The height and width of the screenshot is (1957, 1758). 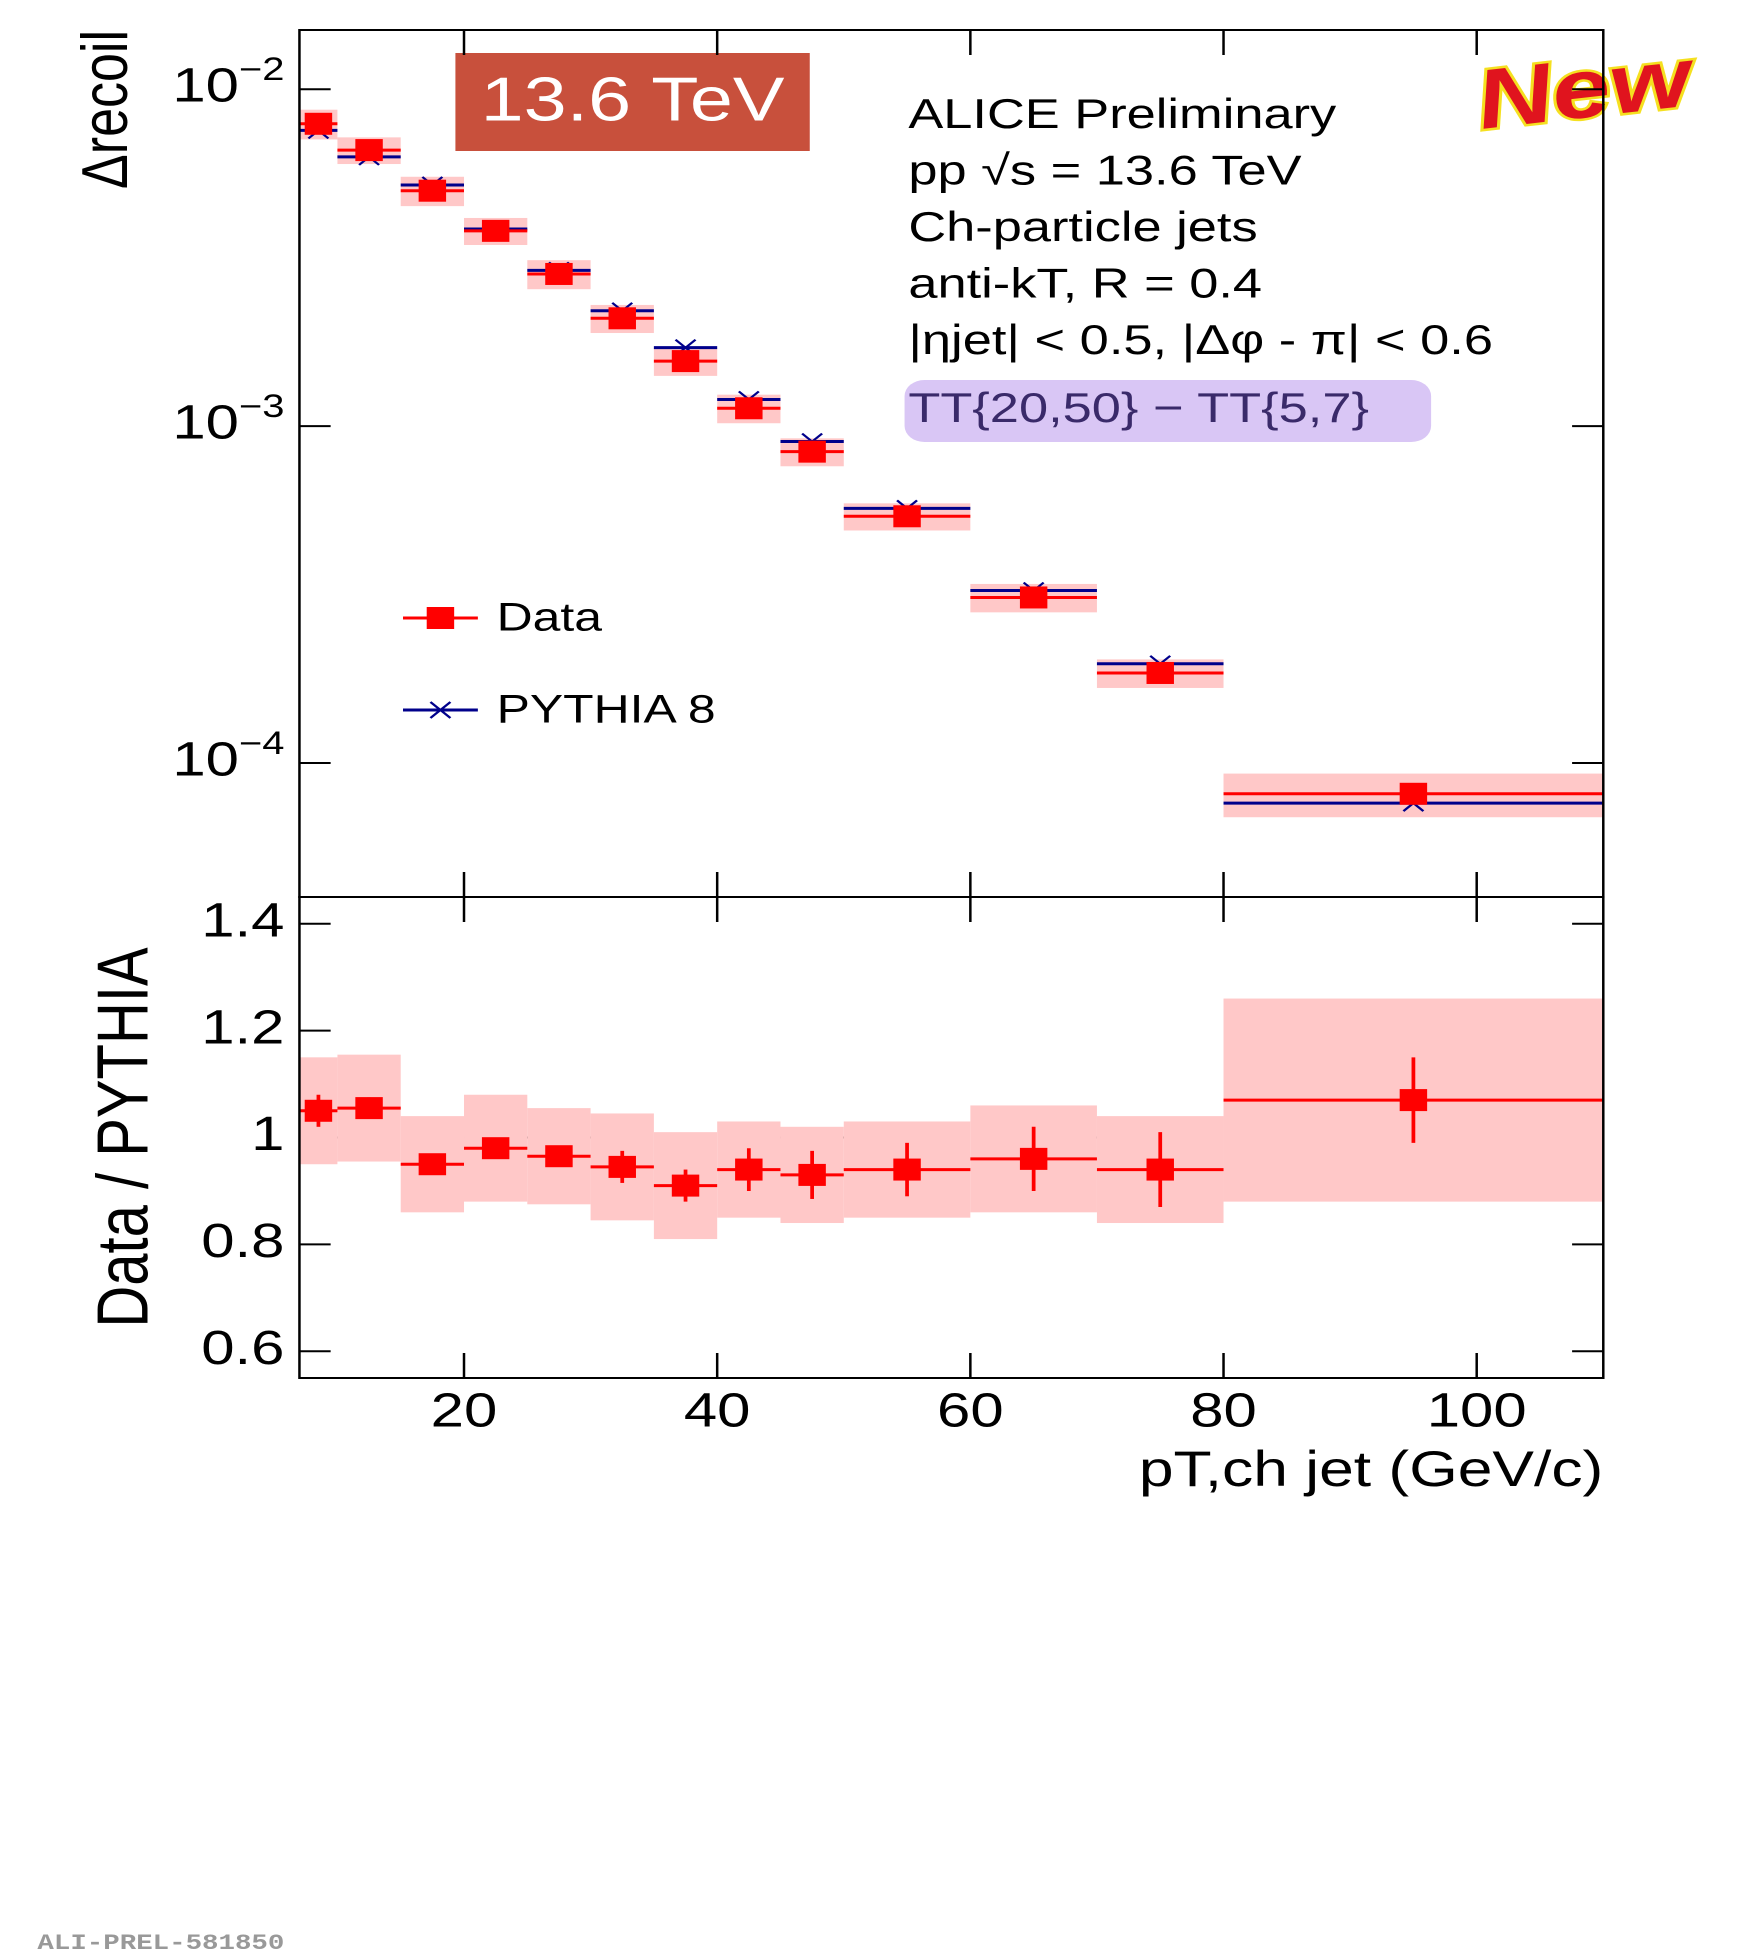 I want to click on annotation: pp √s = 13.6 TeV, so click(x=1105, y=170).